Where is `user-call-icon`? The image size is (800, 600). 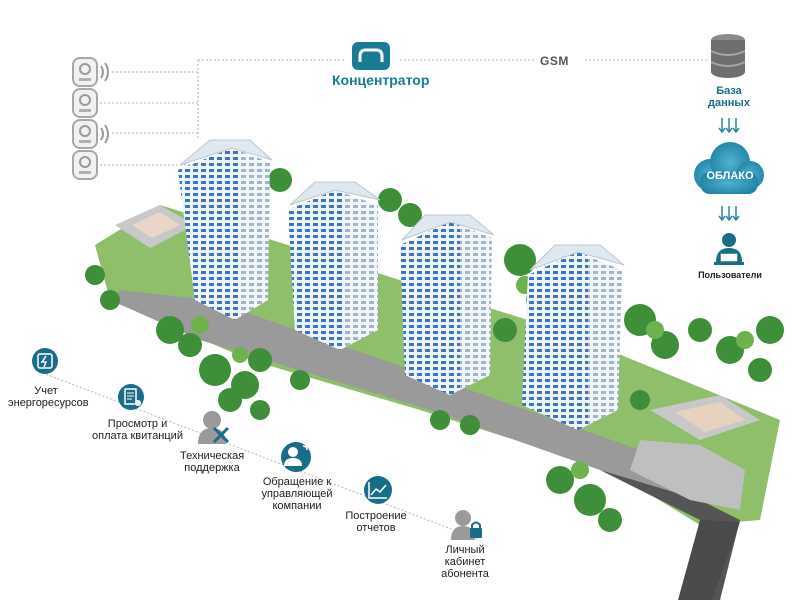 user-call-icon is located at coordinates (296, 457).